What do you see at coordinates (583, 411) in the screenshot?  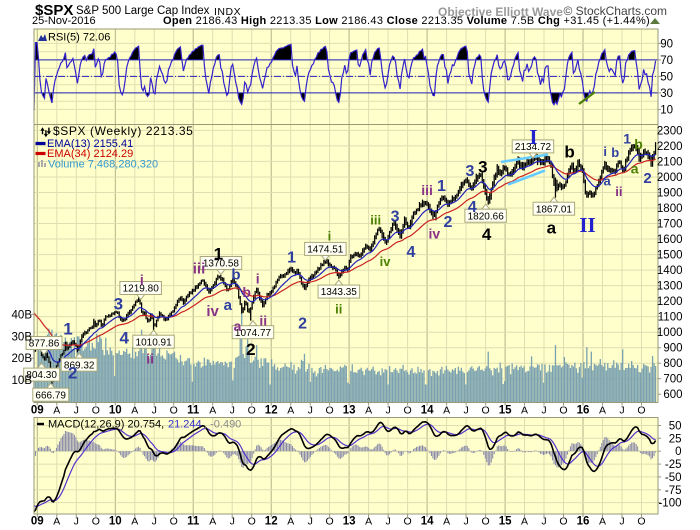 I see `svg-text: 16` at bounding box center [583, 411].